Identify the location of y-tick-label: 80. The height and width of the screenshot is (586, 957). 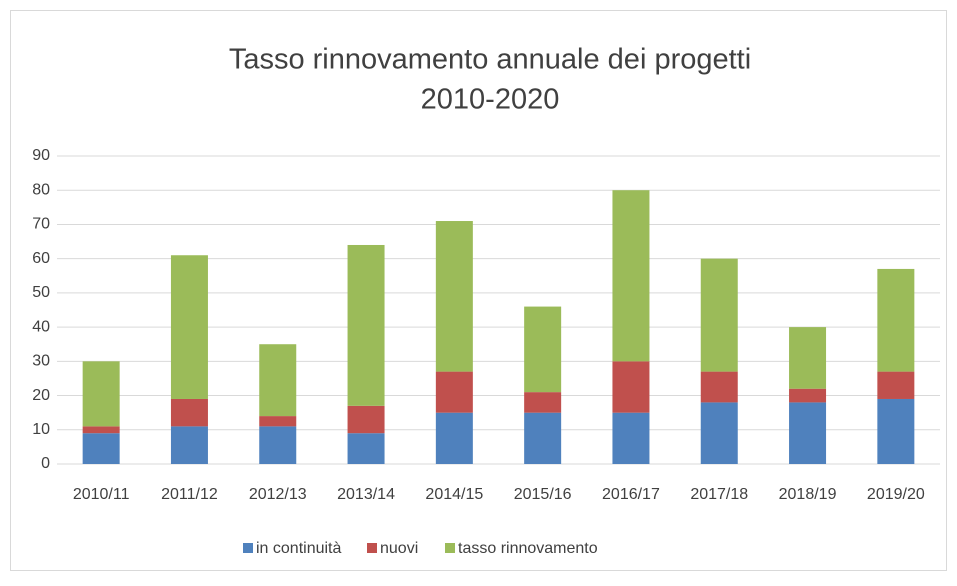
(41, 189).